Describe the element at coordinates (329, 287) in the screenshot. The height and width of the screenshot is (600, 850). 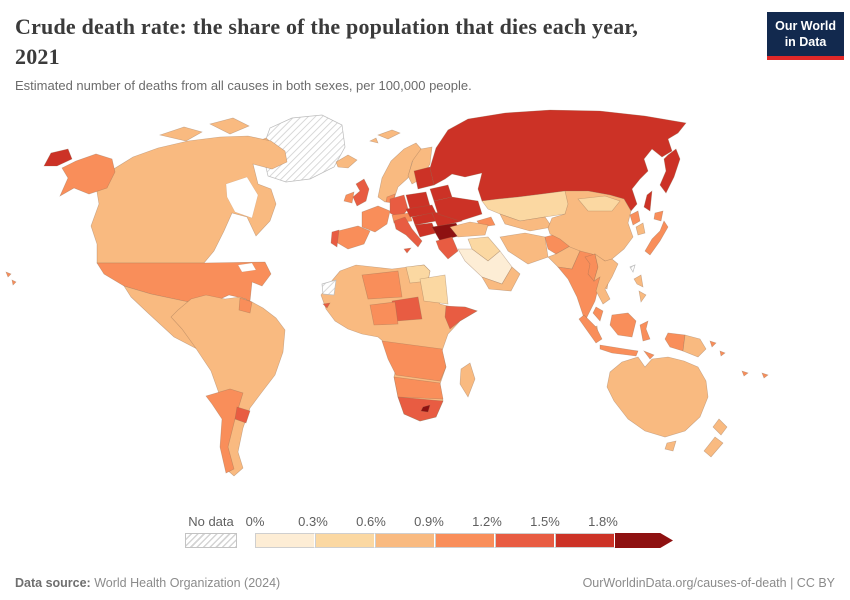
I see `country-western-sahara` at that location.